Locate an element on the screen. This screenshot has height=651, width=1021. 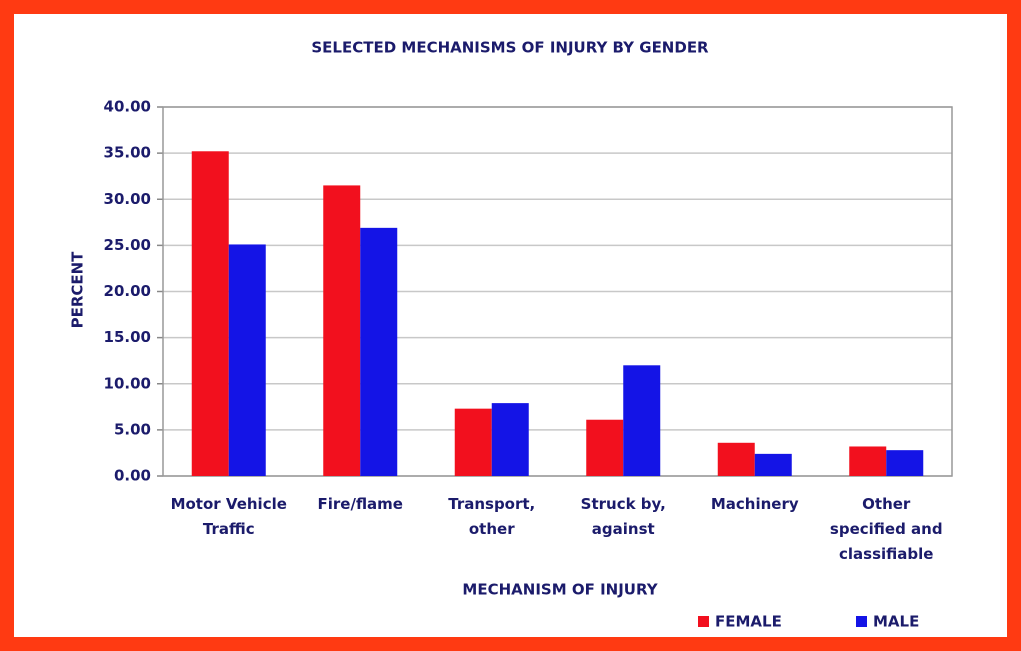
x-tick-label: Motor Vehicle Traffic is located at coordinates (228, 516).